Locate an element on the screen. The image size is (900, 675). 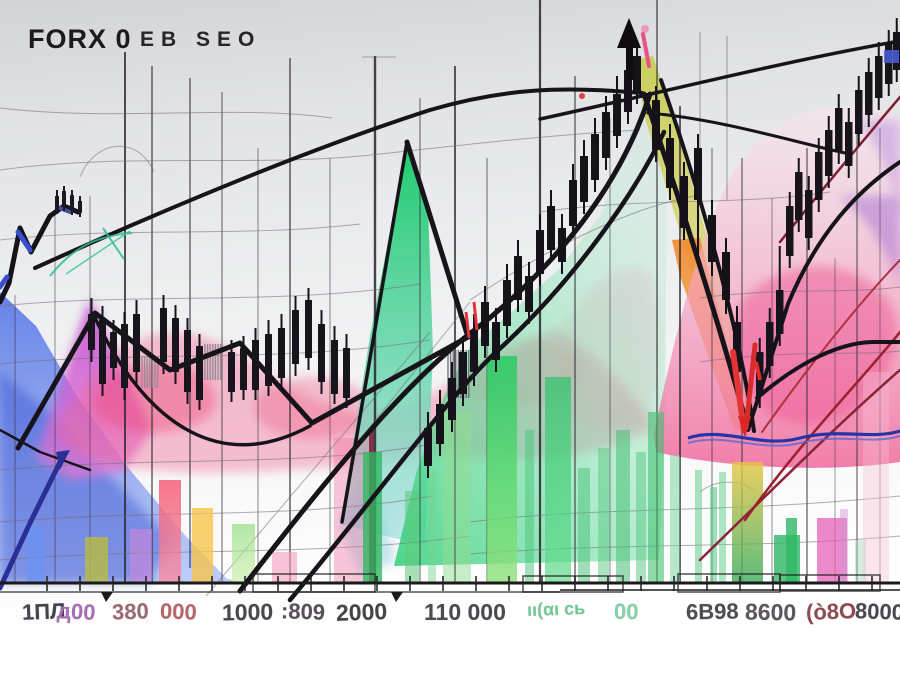
area-green-triangle is located at coordinates (386, 344).